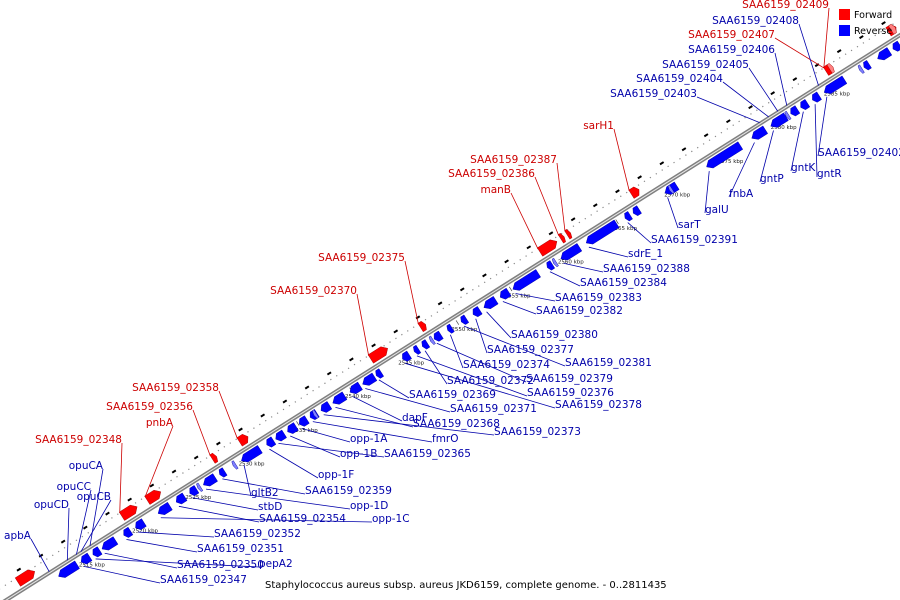 This screenshot has width=900, height=600. I want to click on gene-label-apba: apbA, so click(18, 536).